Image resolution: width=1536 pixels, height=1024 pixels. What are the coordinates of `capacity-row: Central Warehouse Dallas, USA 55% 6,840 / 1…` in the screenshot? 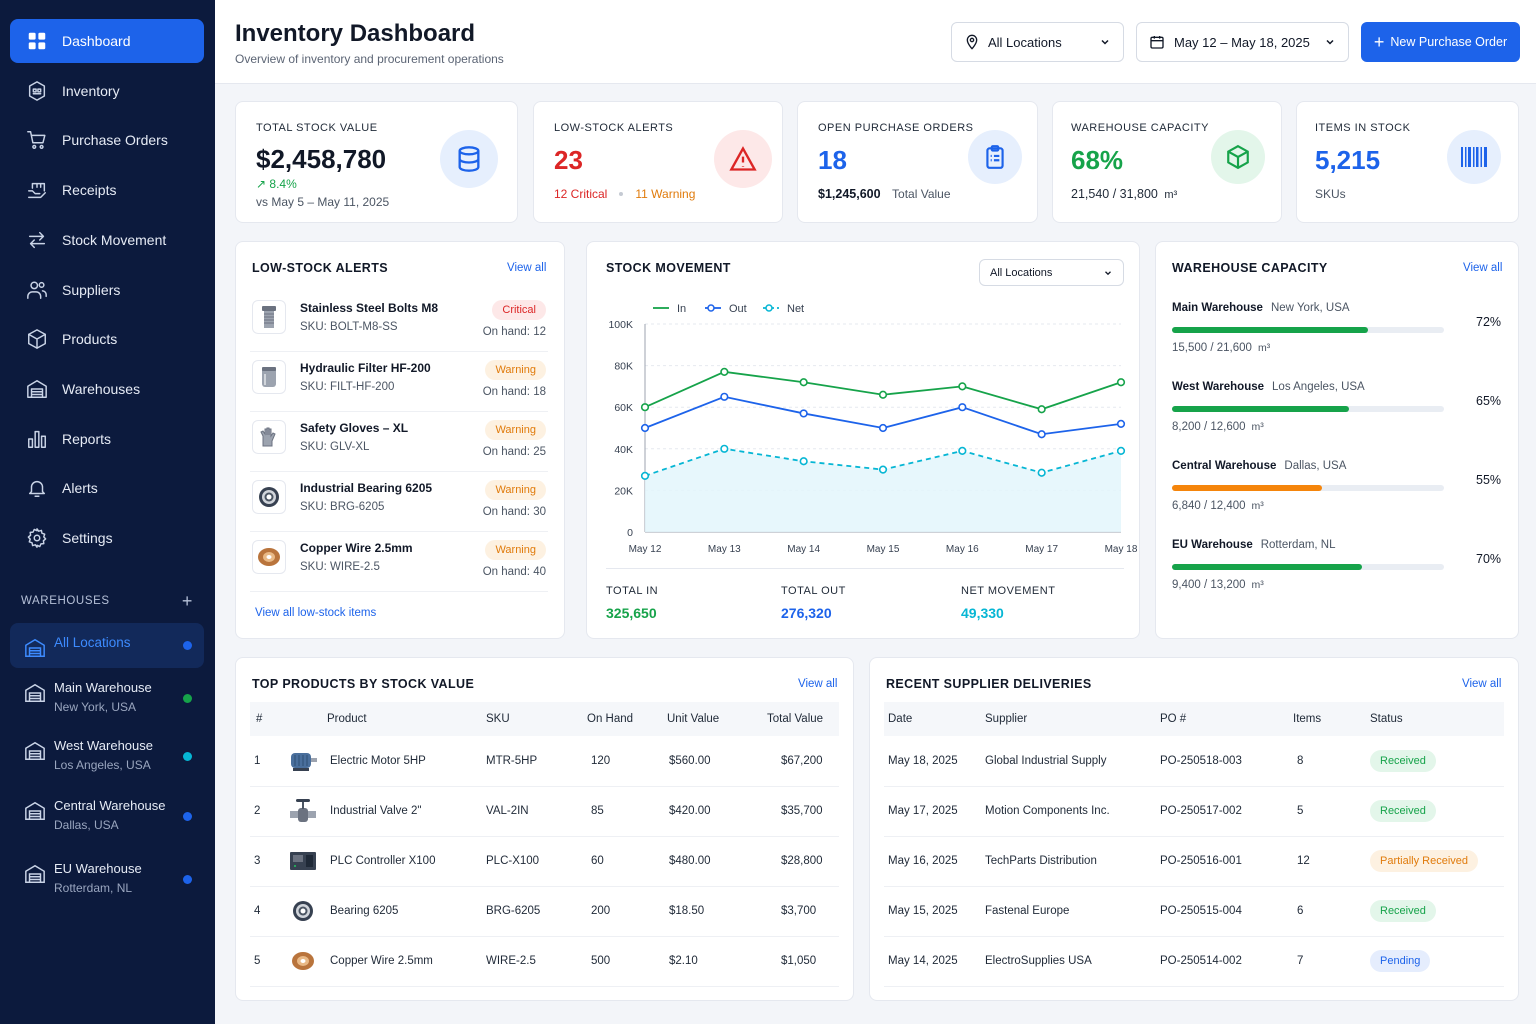 It's located at (1337, 486).